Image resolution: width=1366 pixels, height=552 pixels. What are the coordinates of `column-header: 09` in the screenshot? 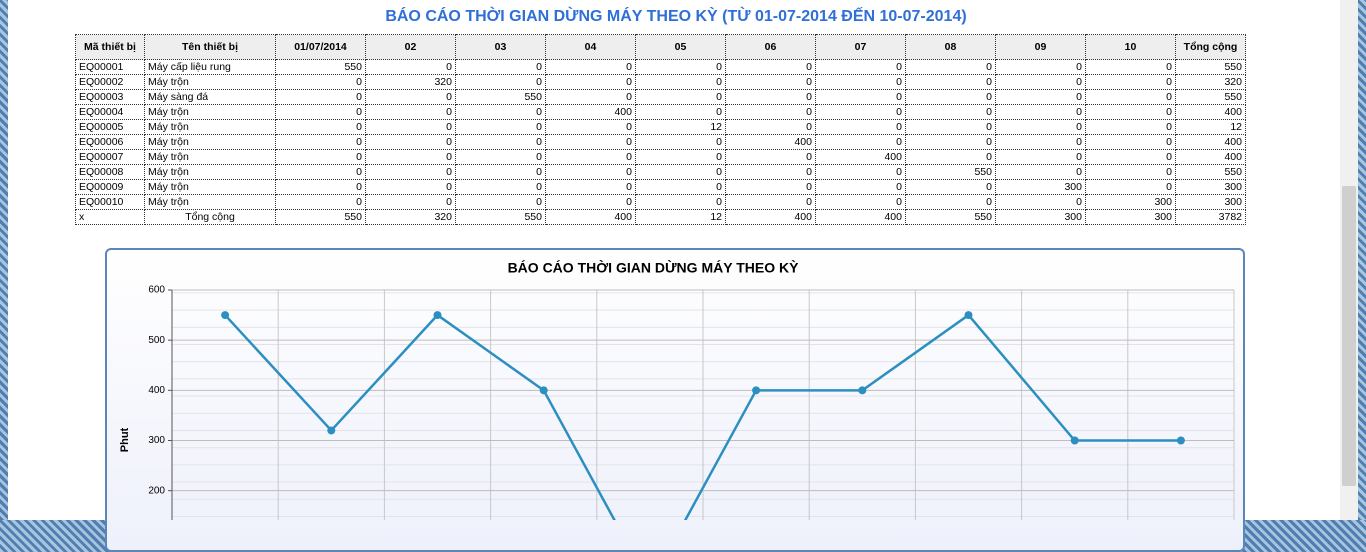 It's located at (1040, 47).